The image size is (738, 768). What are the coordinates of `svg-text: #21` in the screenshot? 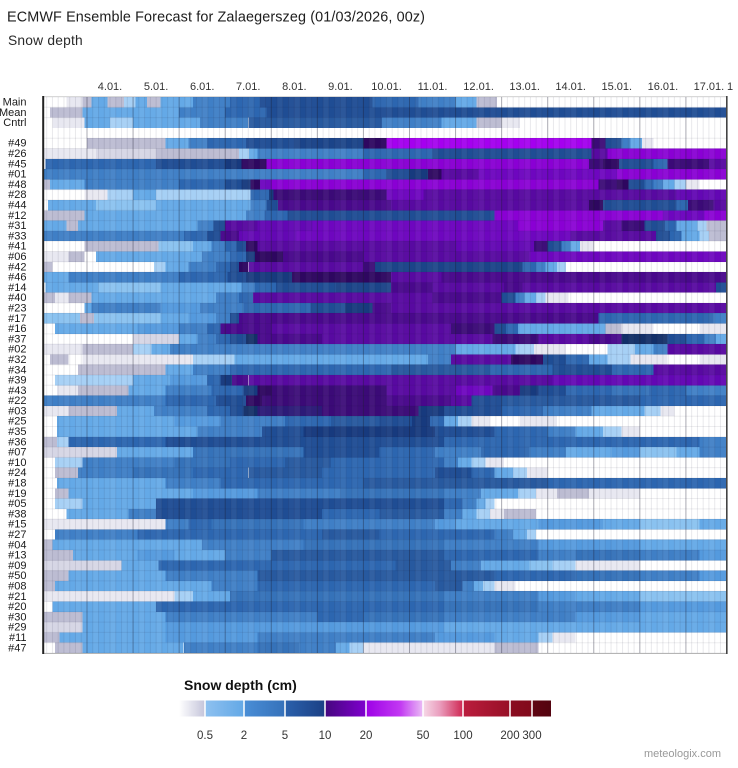 It's located at (17, 597).